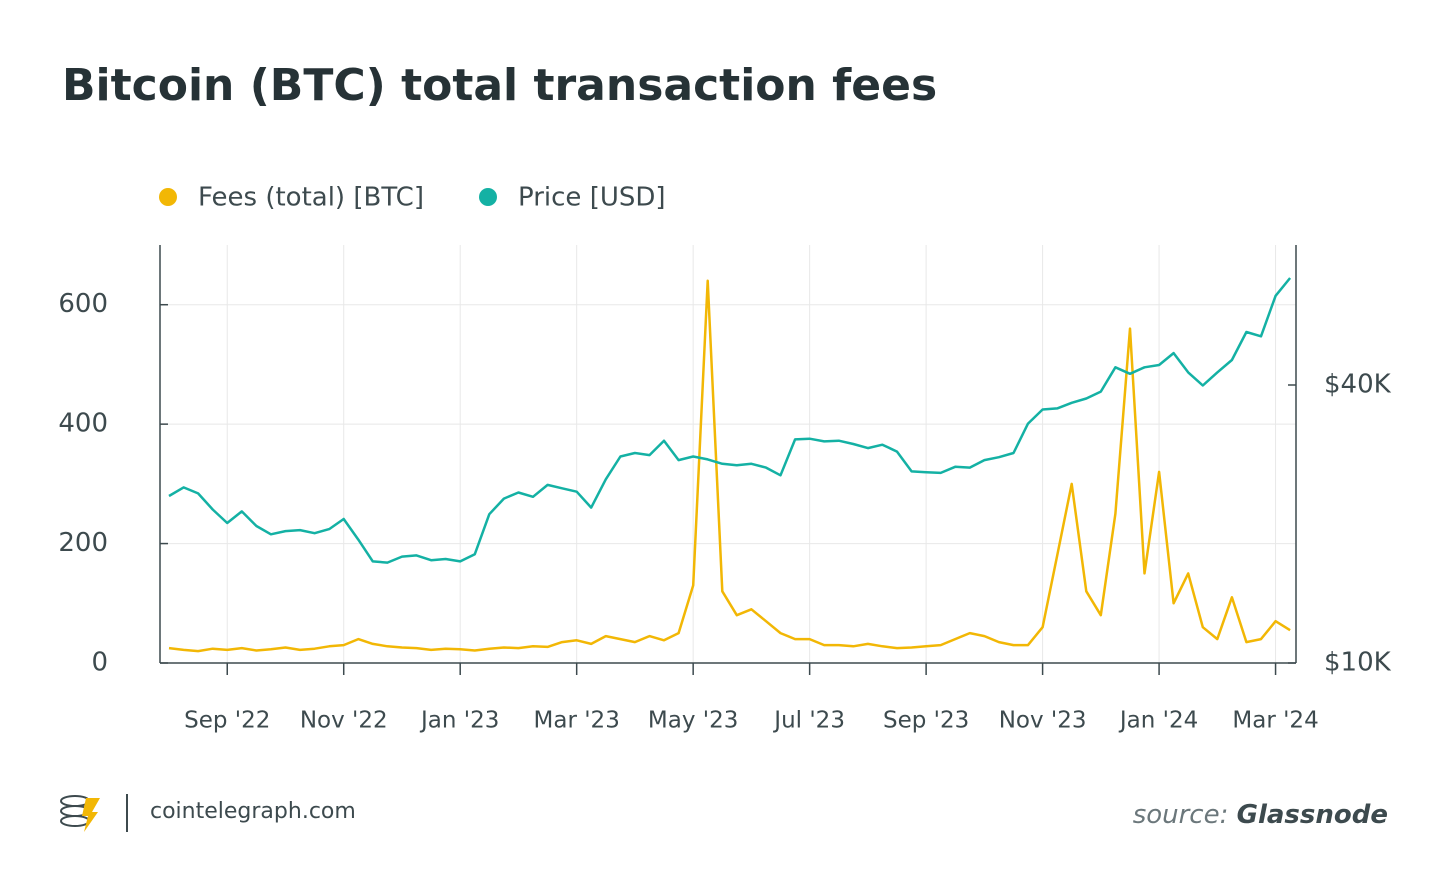 Image resolution: width=1450 pixels, height=894 pixels. Describe the element at coordinates (1181, 815) in the screenshot. I see `source-label: source:` at that location.